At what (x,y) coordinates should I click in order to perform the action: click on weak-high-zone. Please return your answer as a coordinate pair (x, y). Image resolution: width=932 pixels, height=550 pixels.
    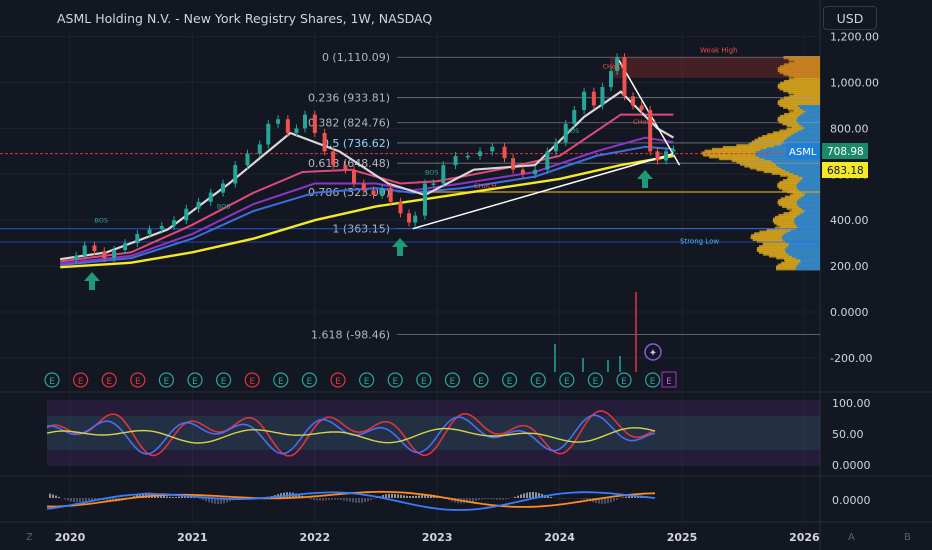
    Looking at the image, I should click on (715, 67).